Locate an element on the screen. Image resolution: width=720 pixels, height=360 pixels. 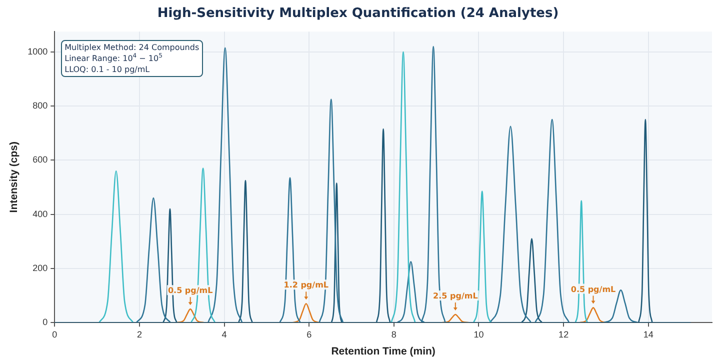
x-tick-label: 12 is located at coordinates (563, 334).